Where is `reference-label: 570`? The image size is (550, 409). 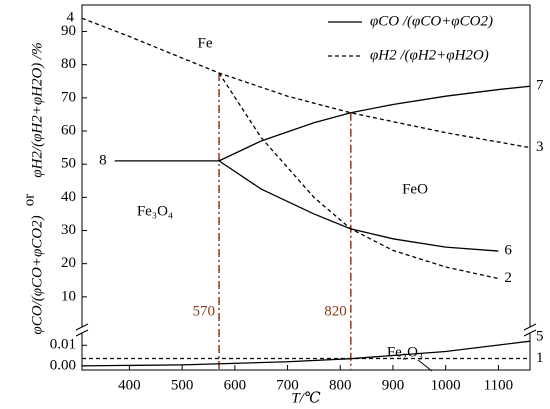
reference-label: 570 is located at coordinates (204, 311).